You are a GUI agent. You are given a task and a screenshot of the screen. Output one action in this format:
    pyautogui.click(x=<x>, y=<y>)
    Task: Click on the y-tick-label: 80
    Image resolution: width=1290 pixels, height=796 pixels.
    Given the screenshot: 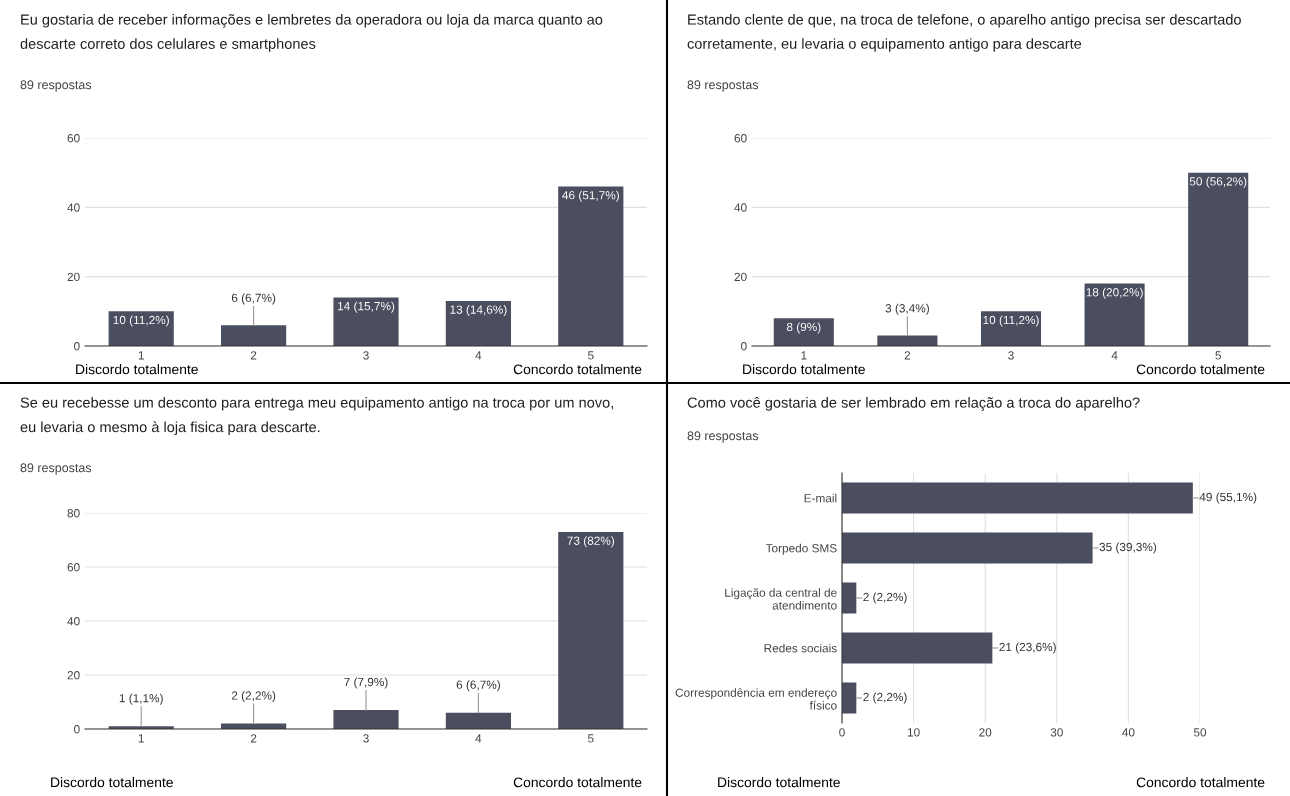 What is the action you would take?
    pyautogui.click(x=73, y=513)
    